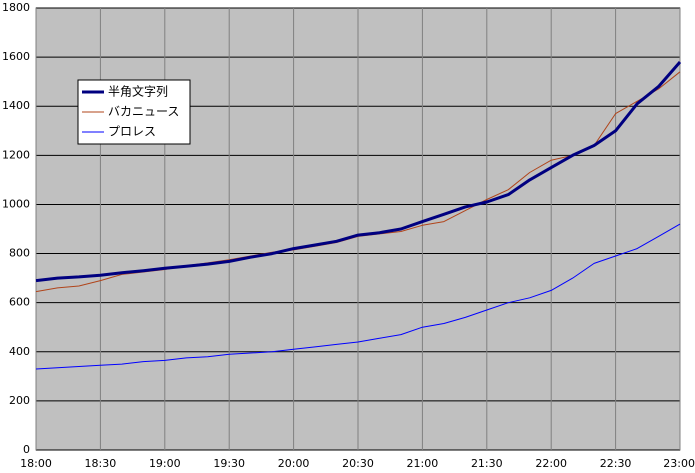 The width and height of the screenshot is (695, 473). What do you see at coordinates (16, 203) in the screenshot?
I see `y-tick-label: 1000` at bounding box center [16, 203].